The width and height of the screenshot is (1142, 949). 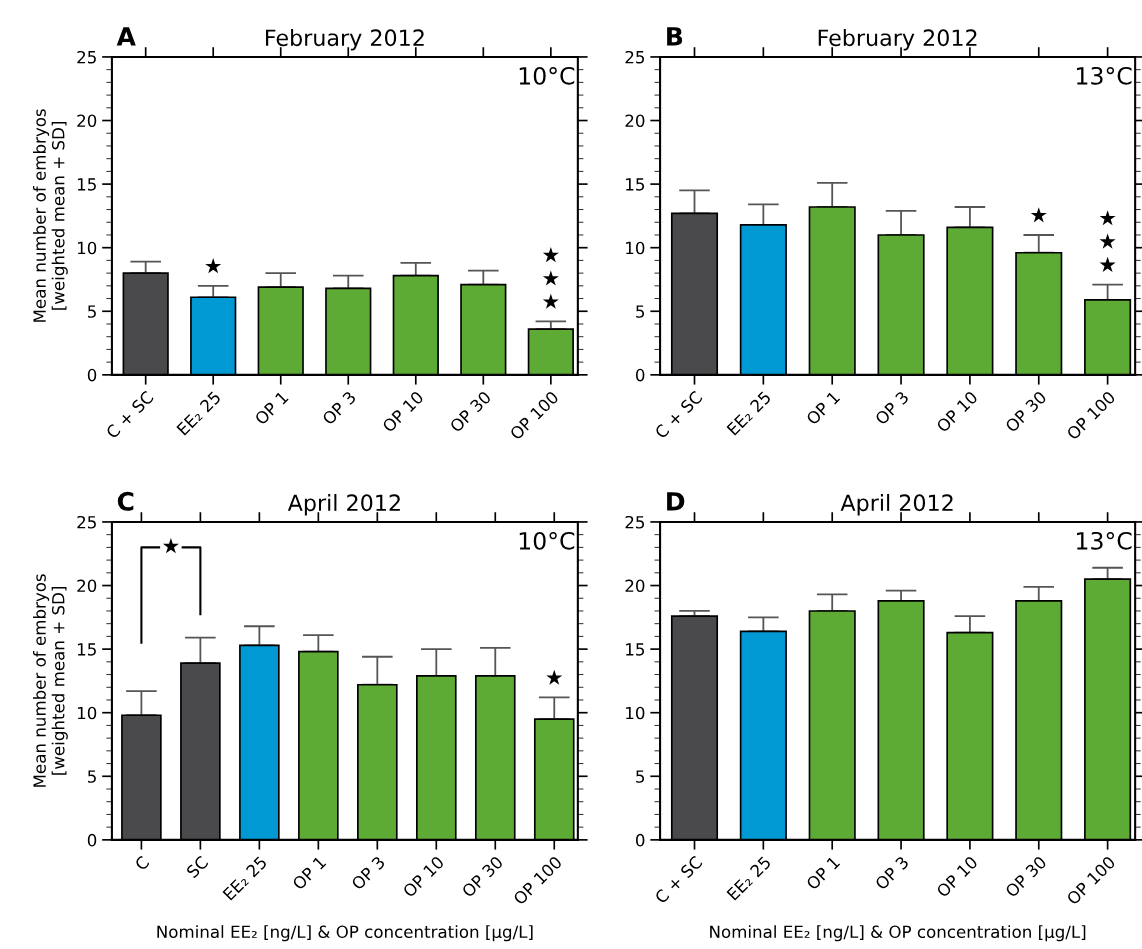 What do you see at coordinates (197, 867) in the screenshot?
I see `x-tick-label: SC` at bounding box center [197, 867].